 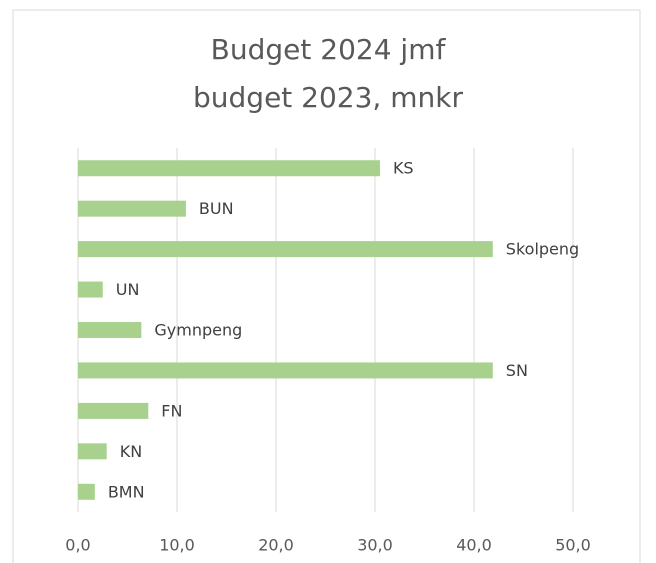 What do you see at coordinates (474, 545) in the screenshot?
I see `x-tick-label: 40,0` at bounding box center [474, 545].